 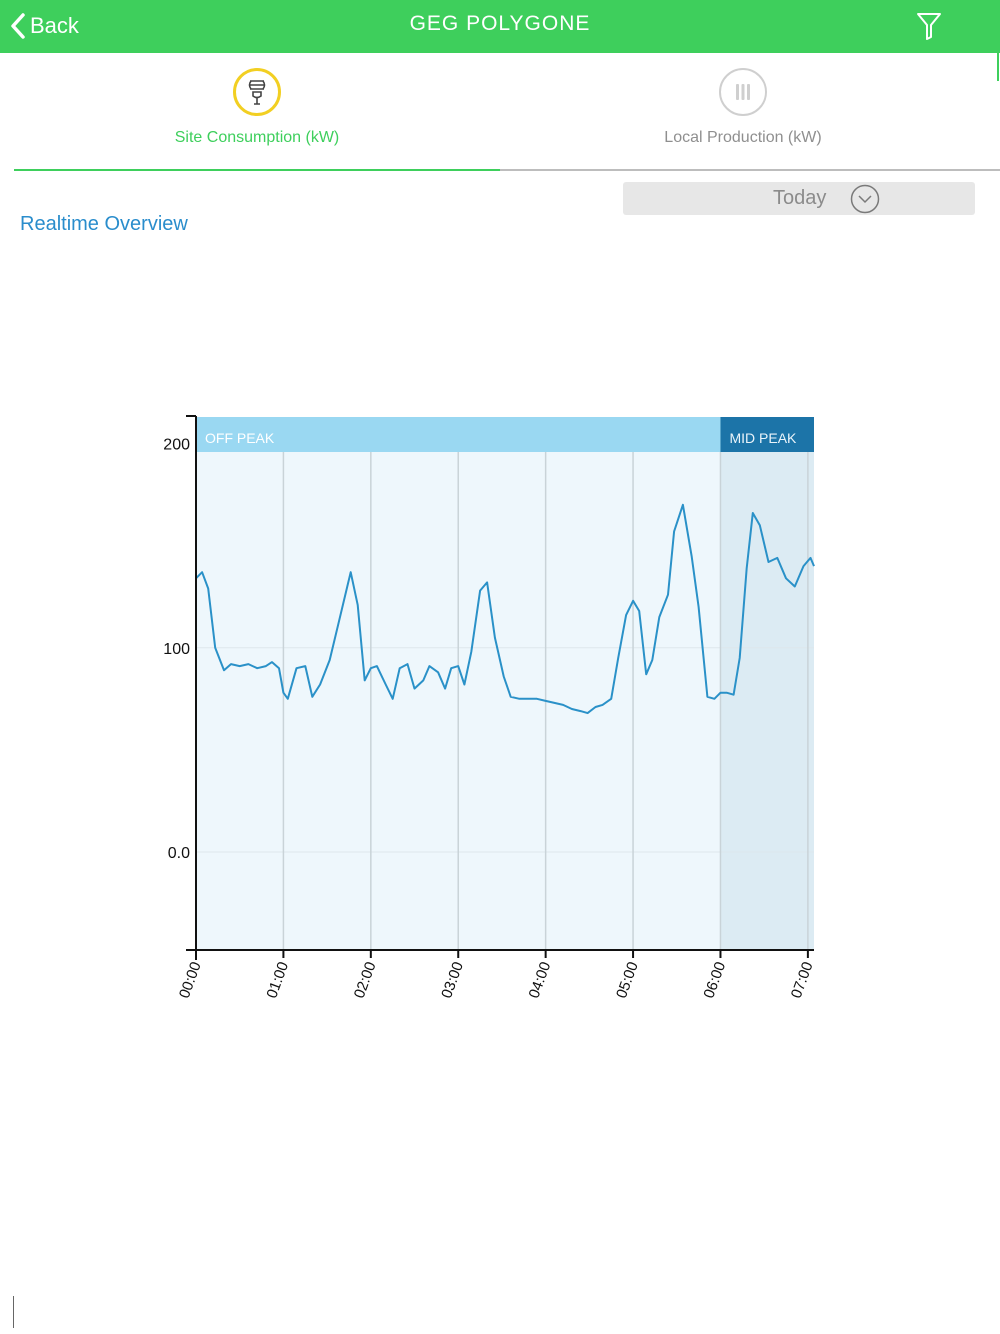 What do you see at coordinates (257, 92) in the screenshot?
I see `lightbulb-icon` at bounding box center [257, 92].